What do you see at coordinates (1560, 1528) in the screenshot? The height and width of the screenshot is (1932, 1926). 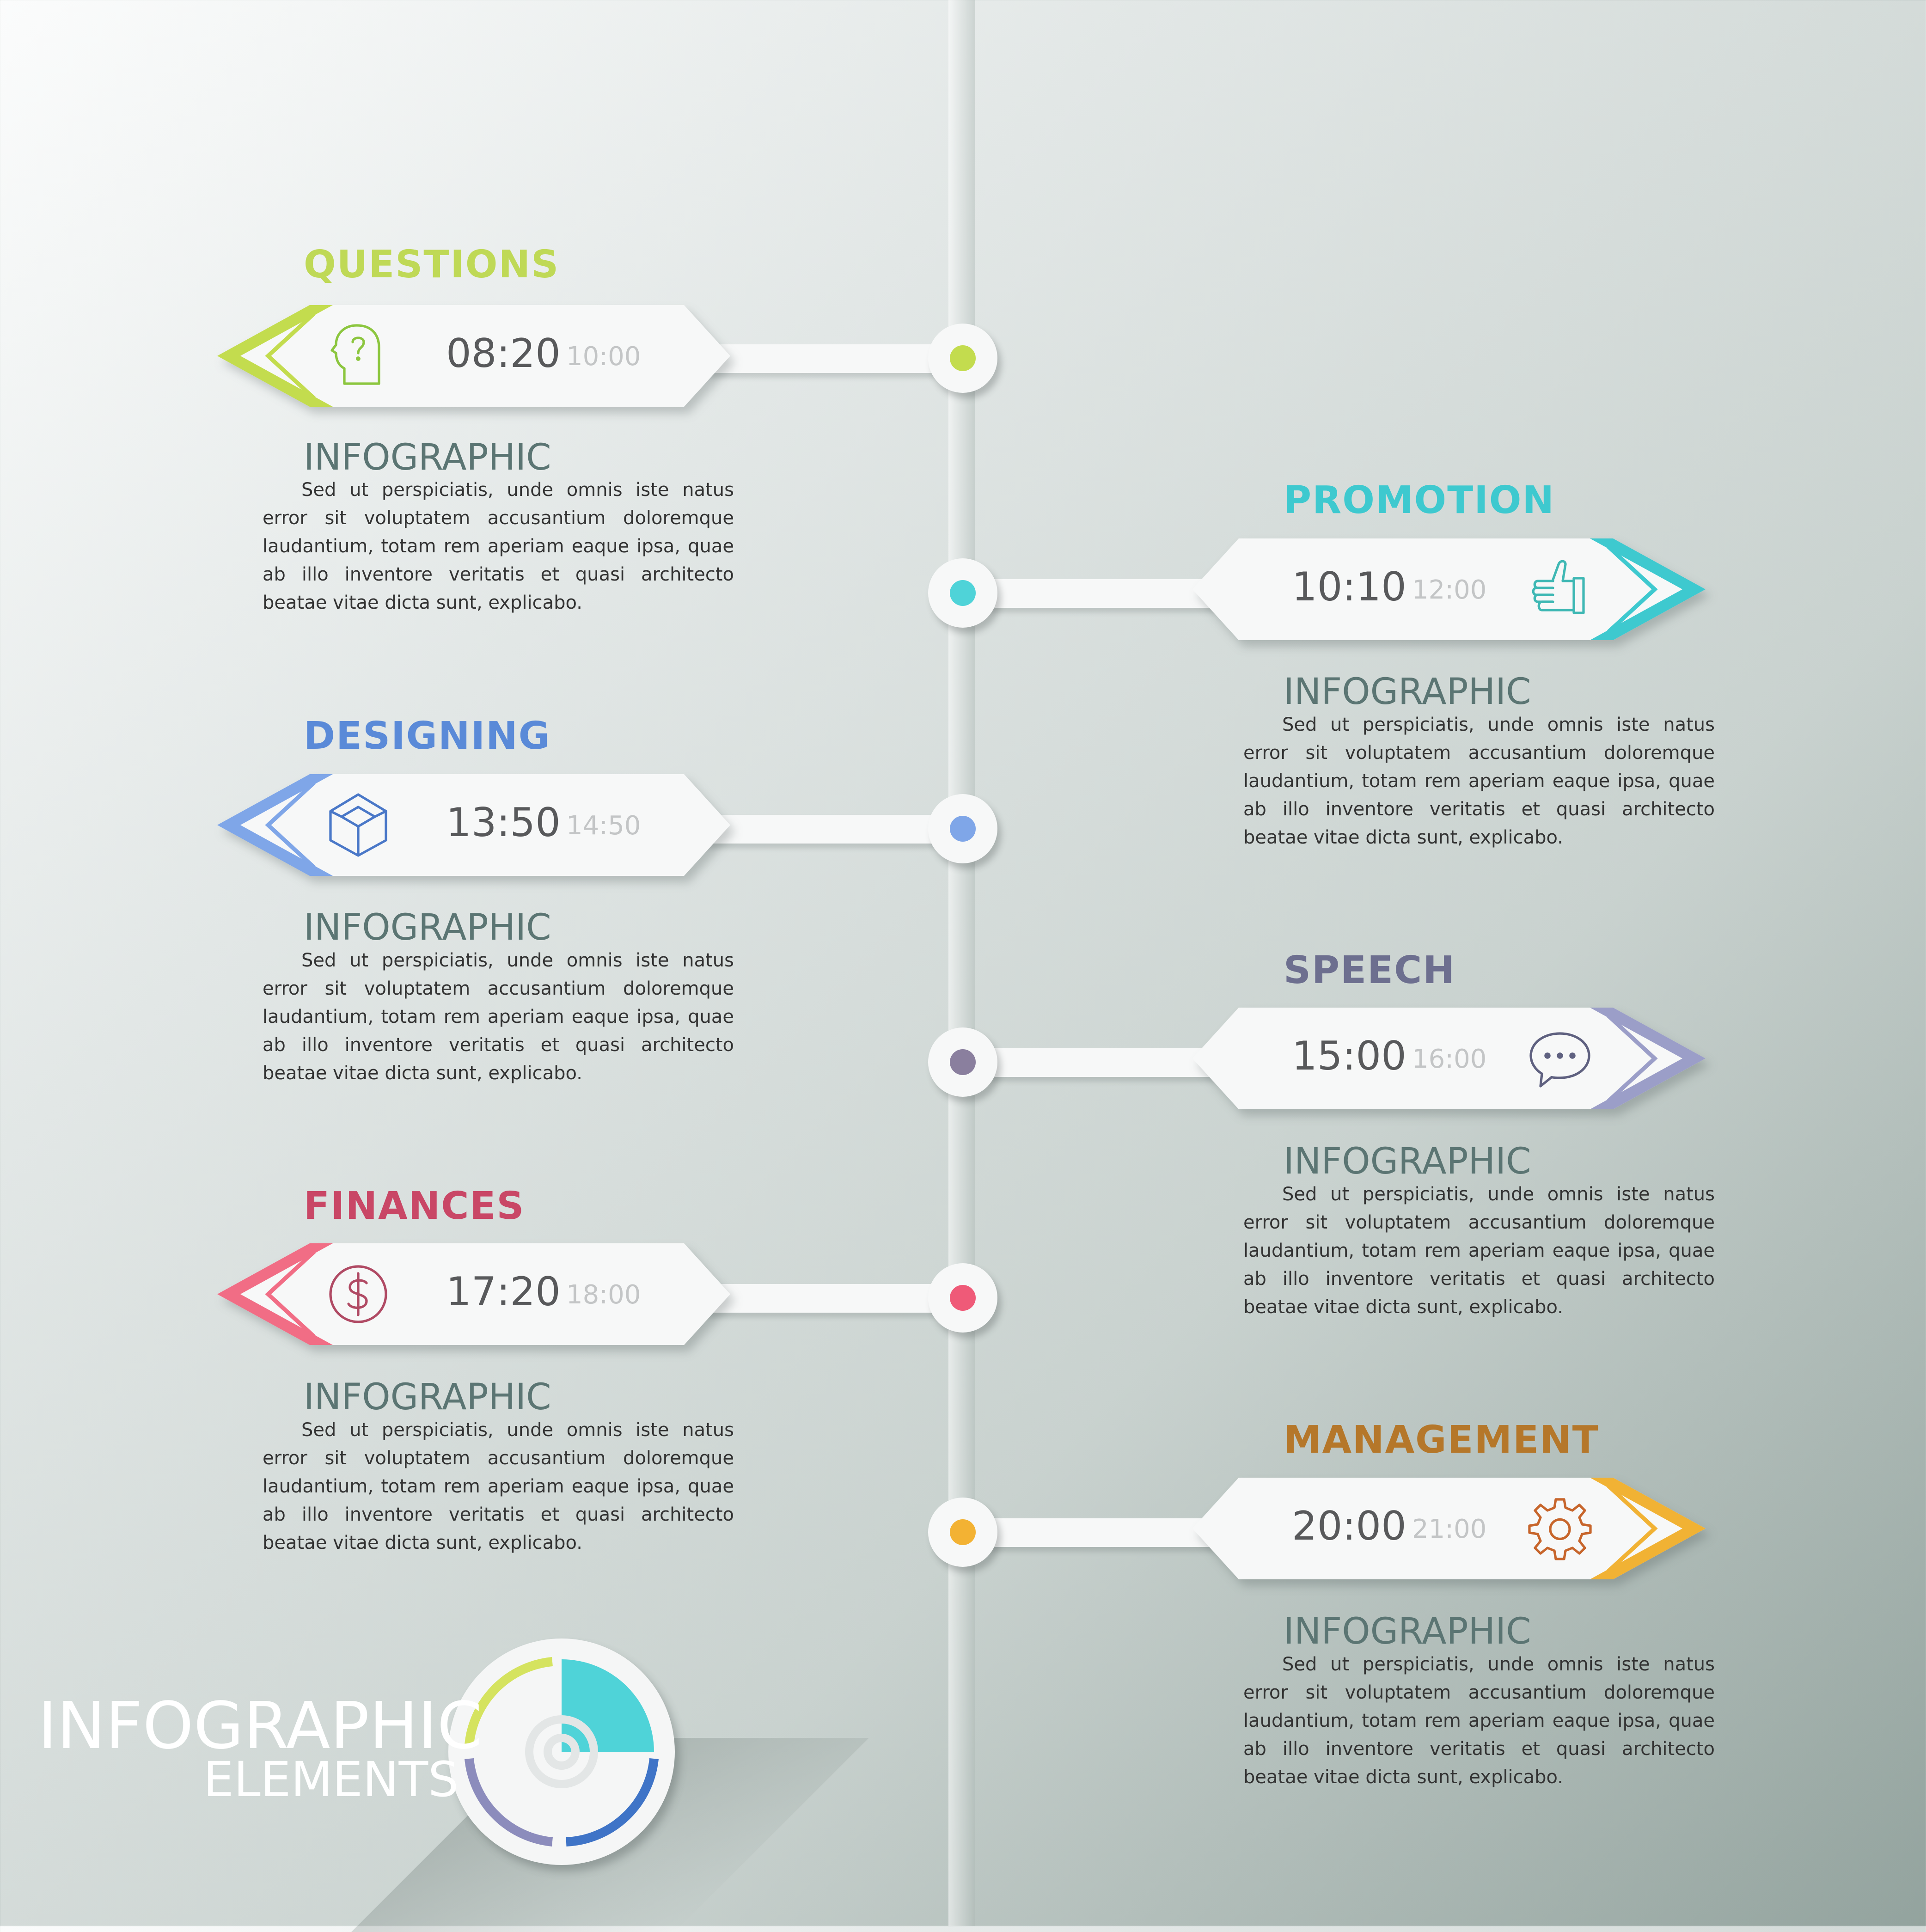 I see `gear-icon` at bounding box center [1560, 1528].